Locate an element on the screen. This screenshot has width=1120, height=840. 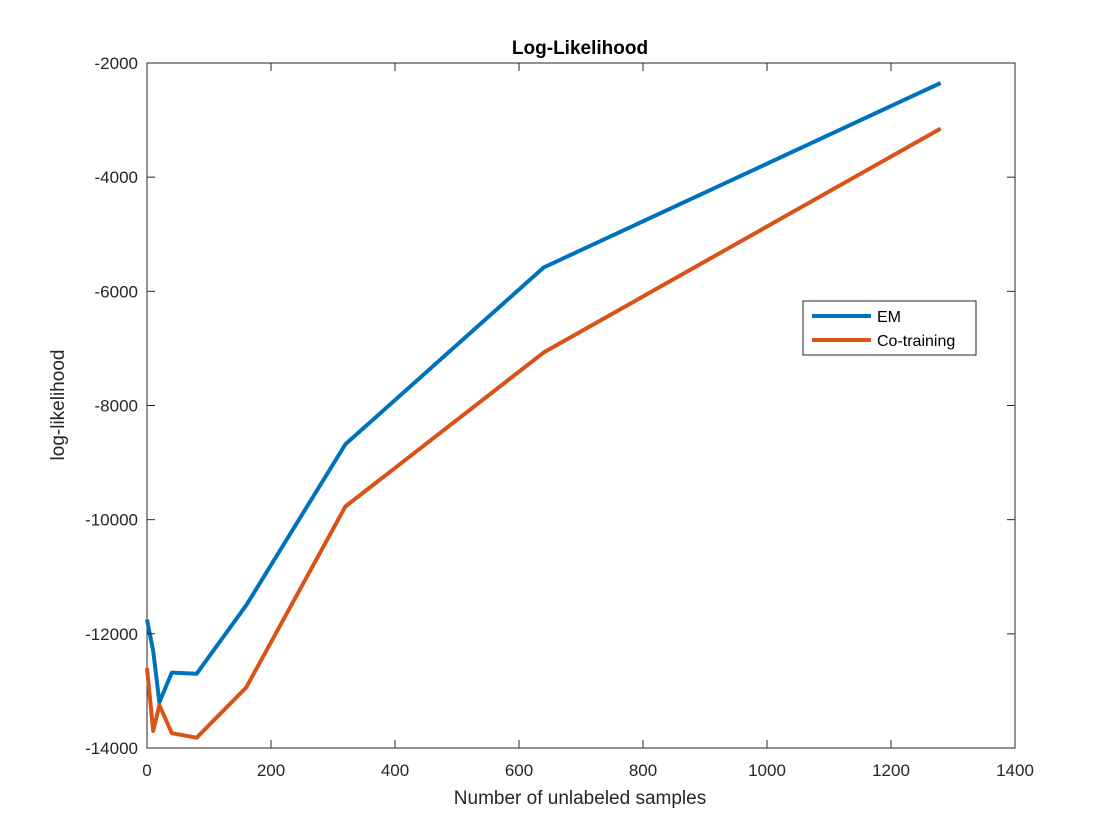
x-tick-label: 1000 is located at coordinates (767, 770).